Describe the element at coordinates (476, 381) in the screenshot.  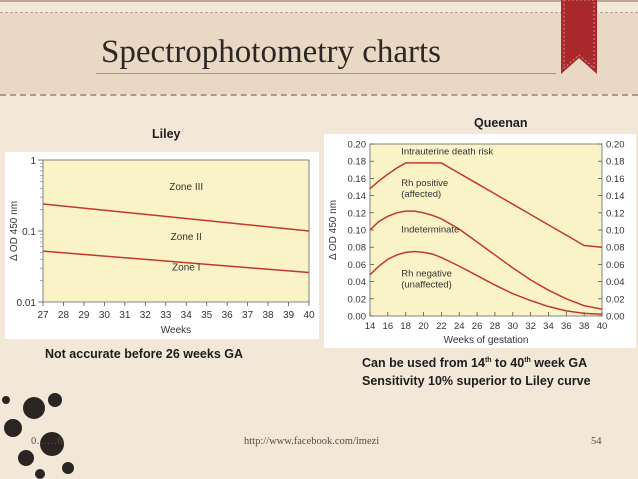
I see `queenan-note-2: Sensitivity 10% superior to Liley curve` at that location.